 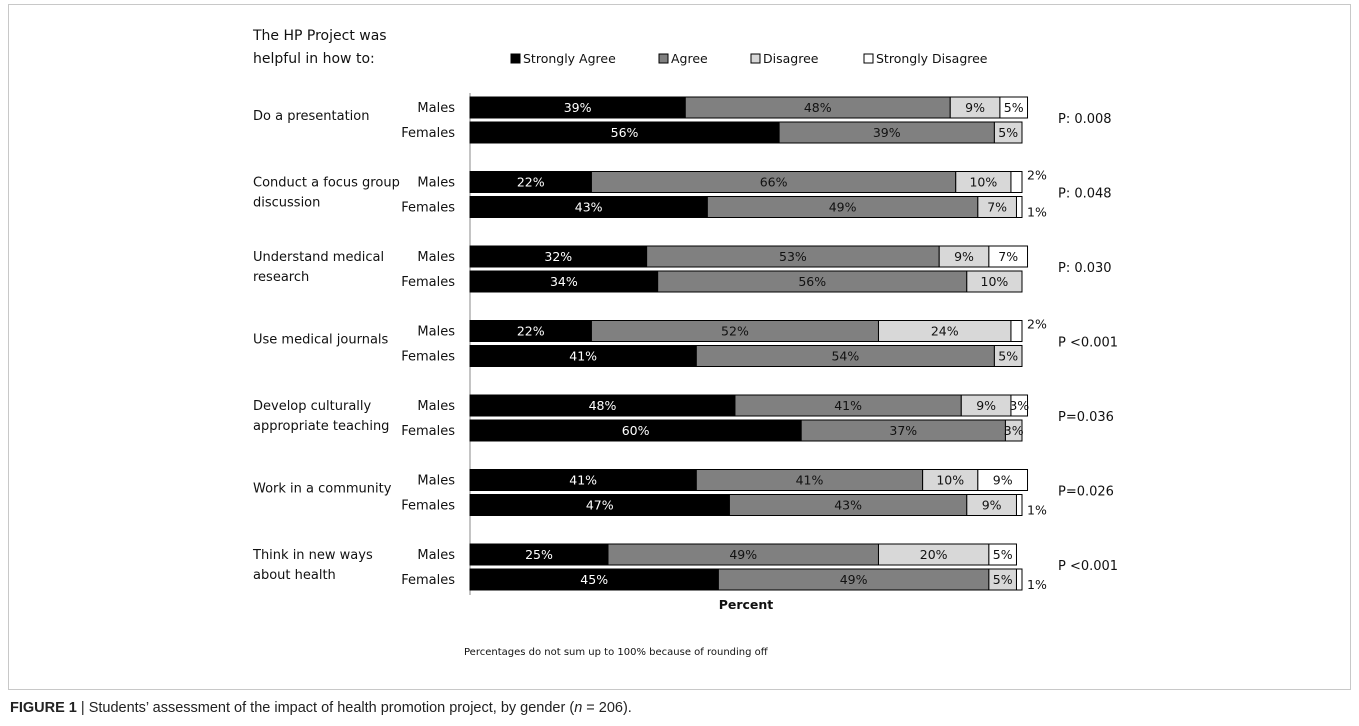 What do you see at coordinates (539, 554) in the screenshot?
I see `bar-value-label: 25%` at bounding box center [539, 554].